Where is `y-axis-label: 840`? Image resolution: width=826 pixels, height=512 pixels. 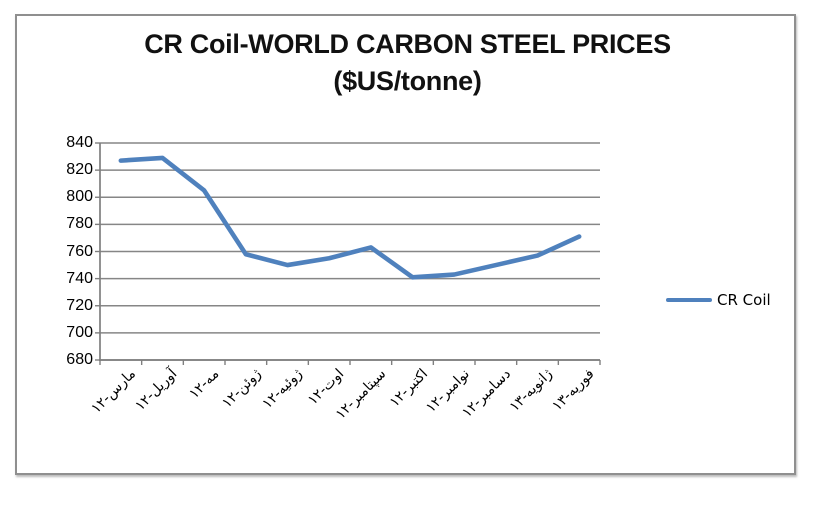 y-axis-label: 840 is located at coordinates (79, 142).